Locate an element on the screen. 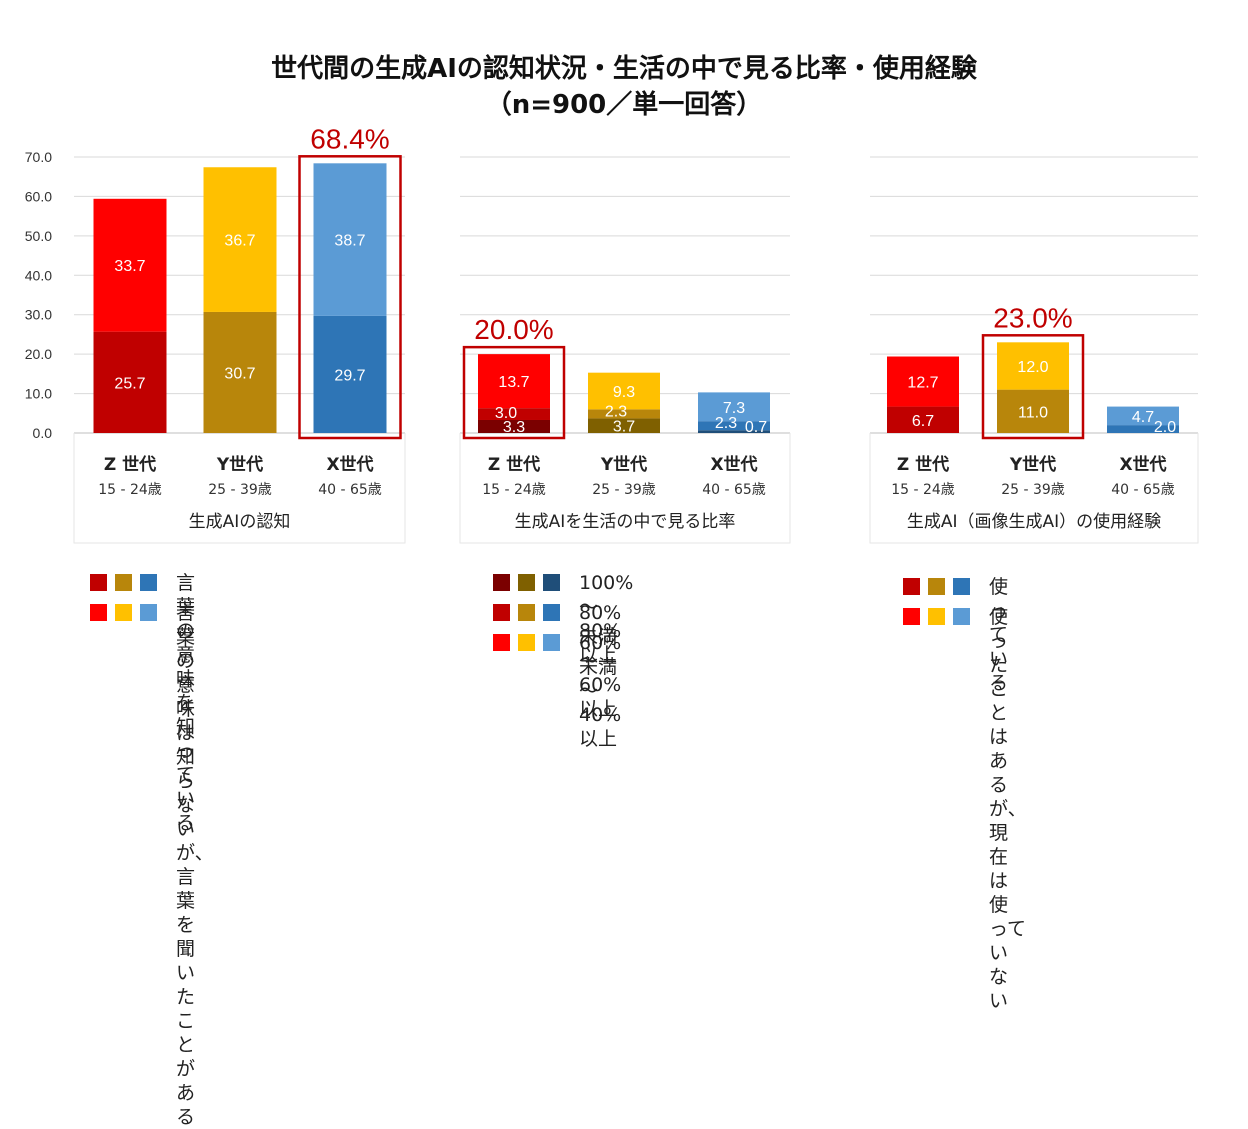 Image resolution: width=1248 pixels, height=1129 pixels. highlight-total-label: 68.4% is located at coordinates (349, 138).